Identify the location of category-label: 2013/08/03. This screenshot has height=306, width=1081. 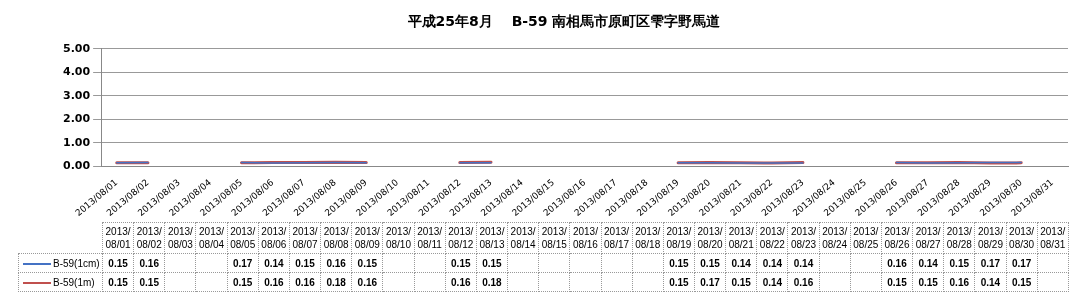
(180, 238).